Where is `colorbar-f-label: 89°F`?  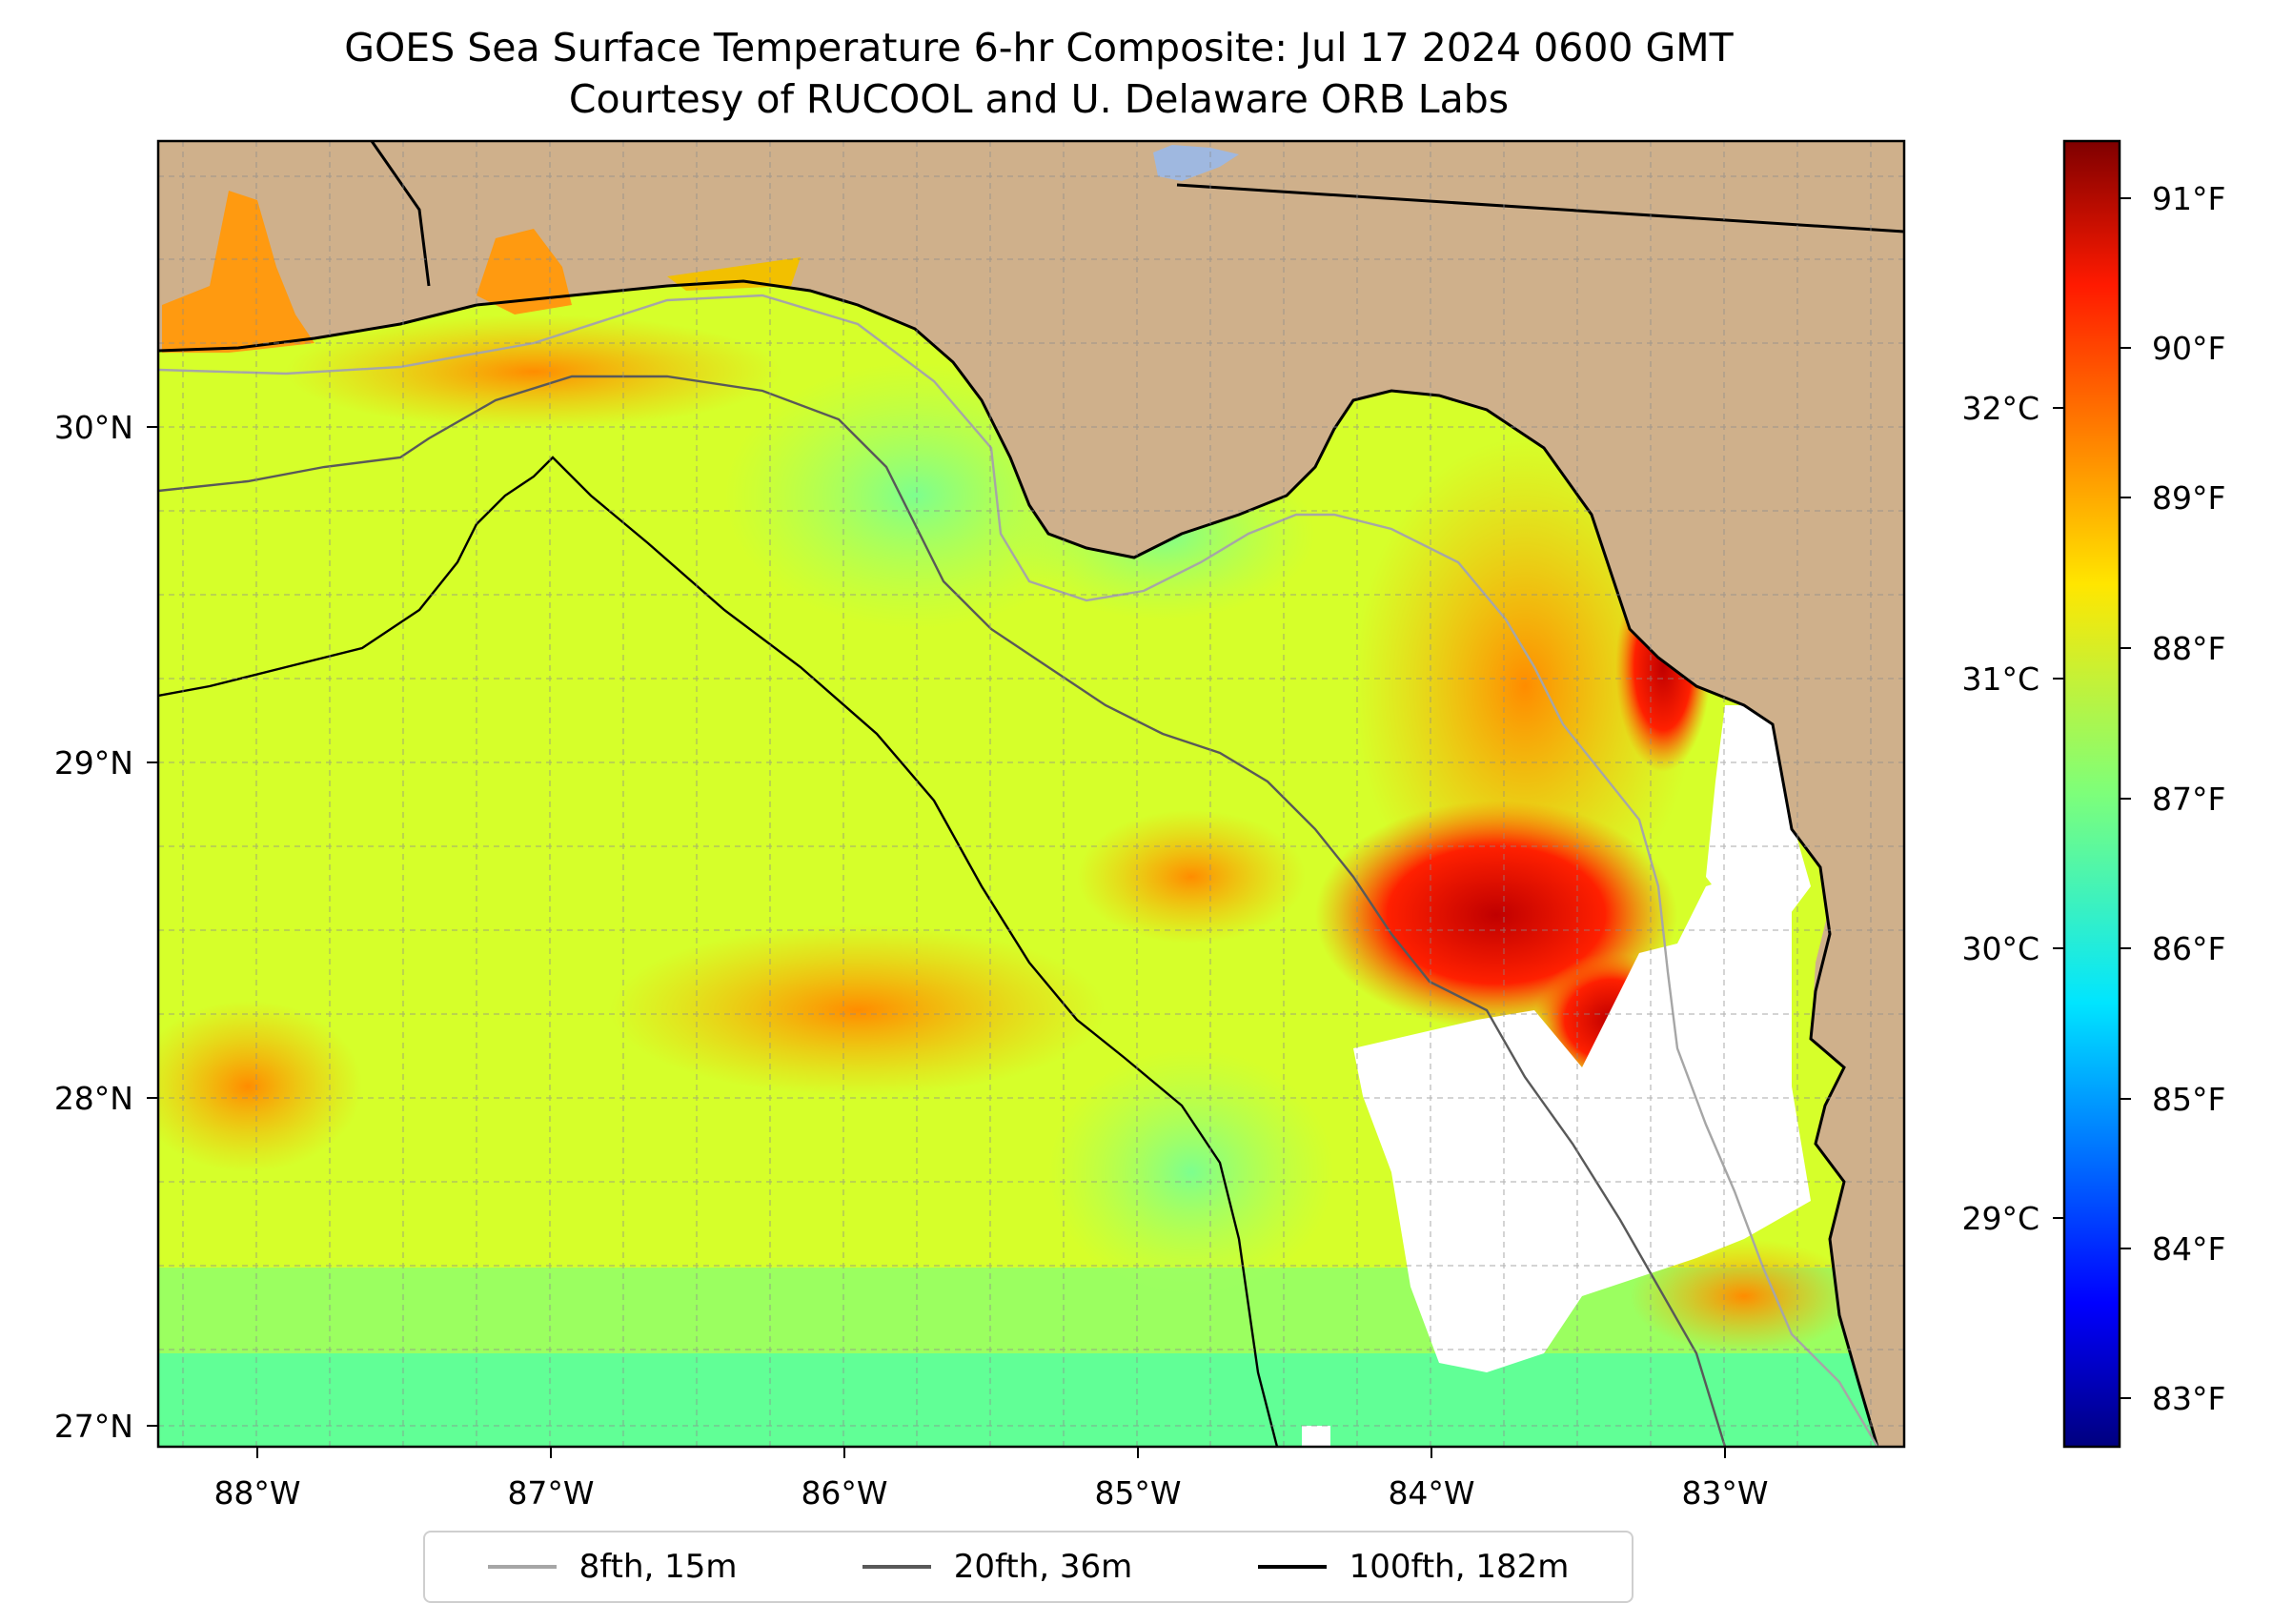
colorbar-f-label: 89°F is located at coordinates (2189, 498).